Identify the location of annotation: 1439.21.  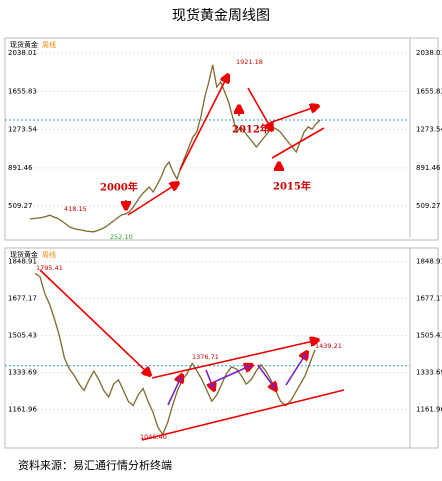
(328, 346).